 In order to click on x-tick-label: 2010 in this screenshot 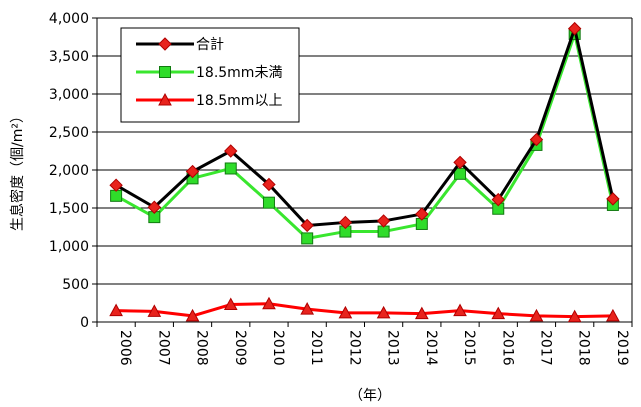, I will do `click(278, 348)`.